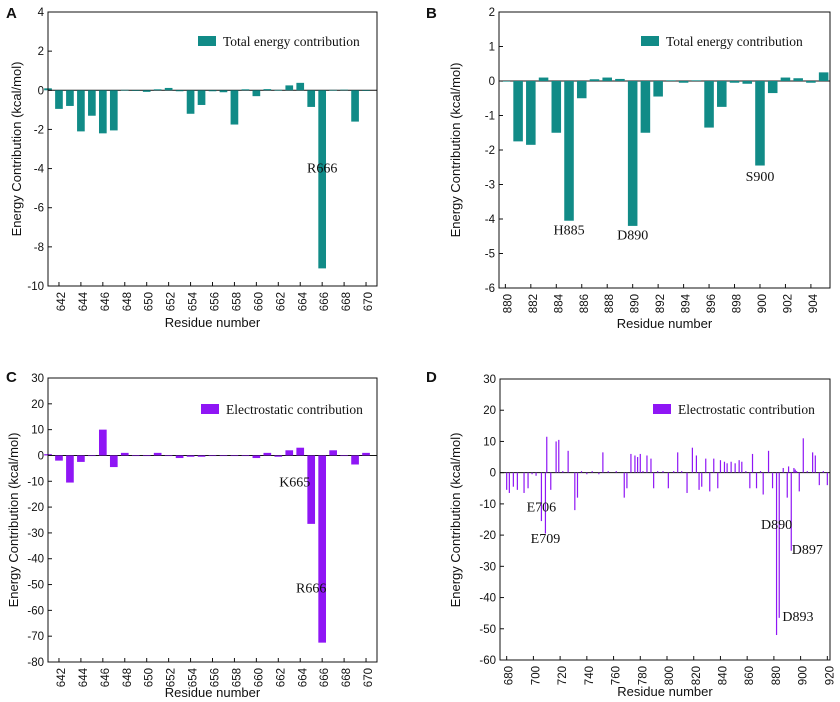 This screenshot has height=702, width=840. What do you see at coordinates (431, 13) in the screenshot?
I see `panel-label-b: B` at bounding box center [431, 13].